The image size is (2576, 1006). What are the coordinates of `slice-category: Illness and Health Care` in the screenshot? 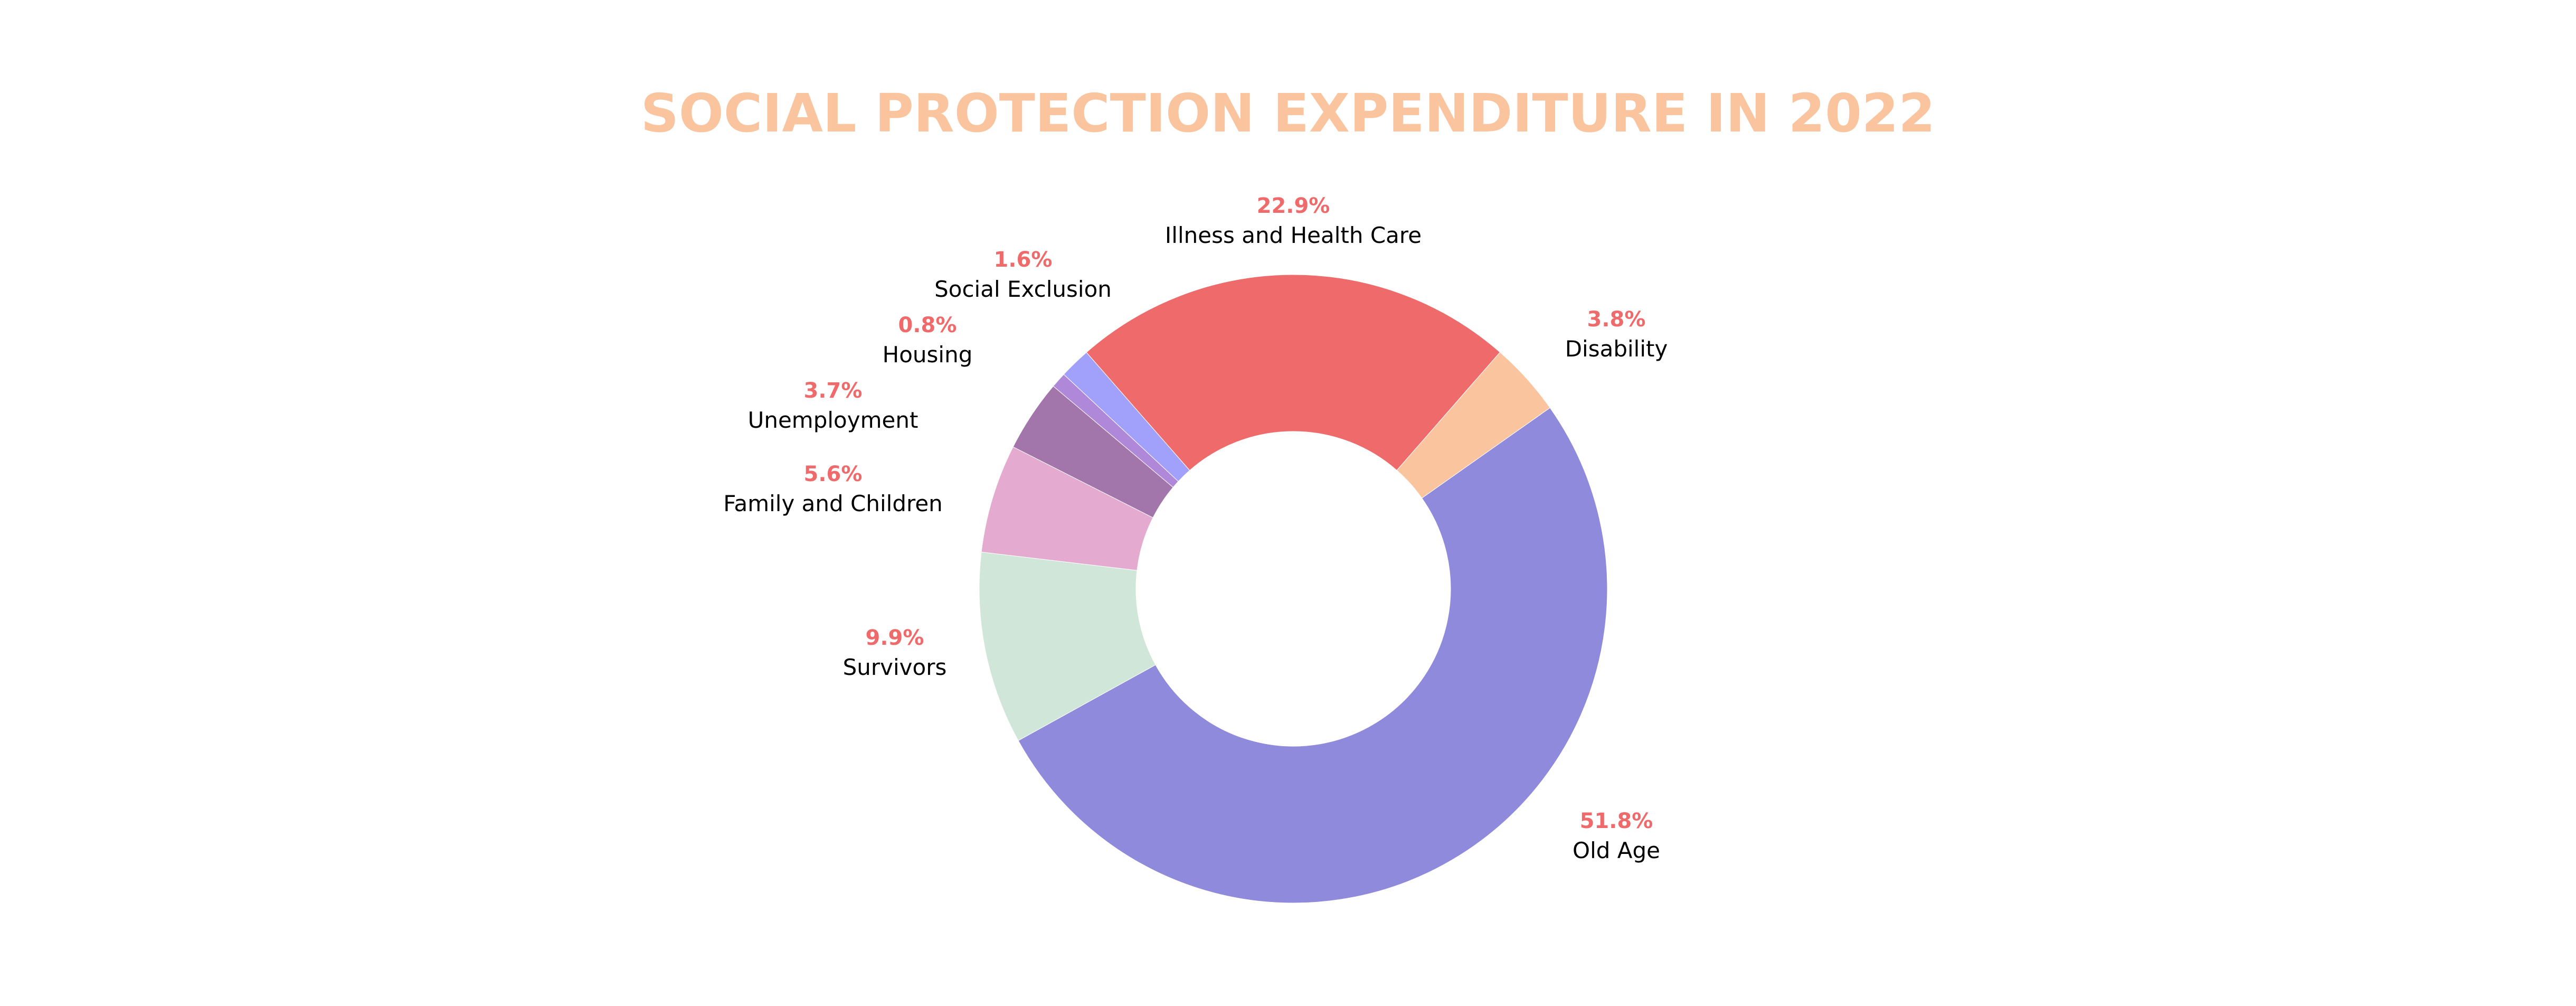 It's located at (1293, 235).